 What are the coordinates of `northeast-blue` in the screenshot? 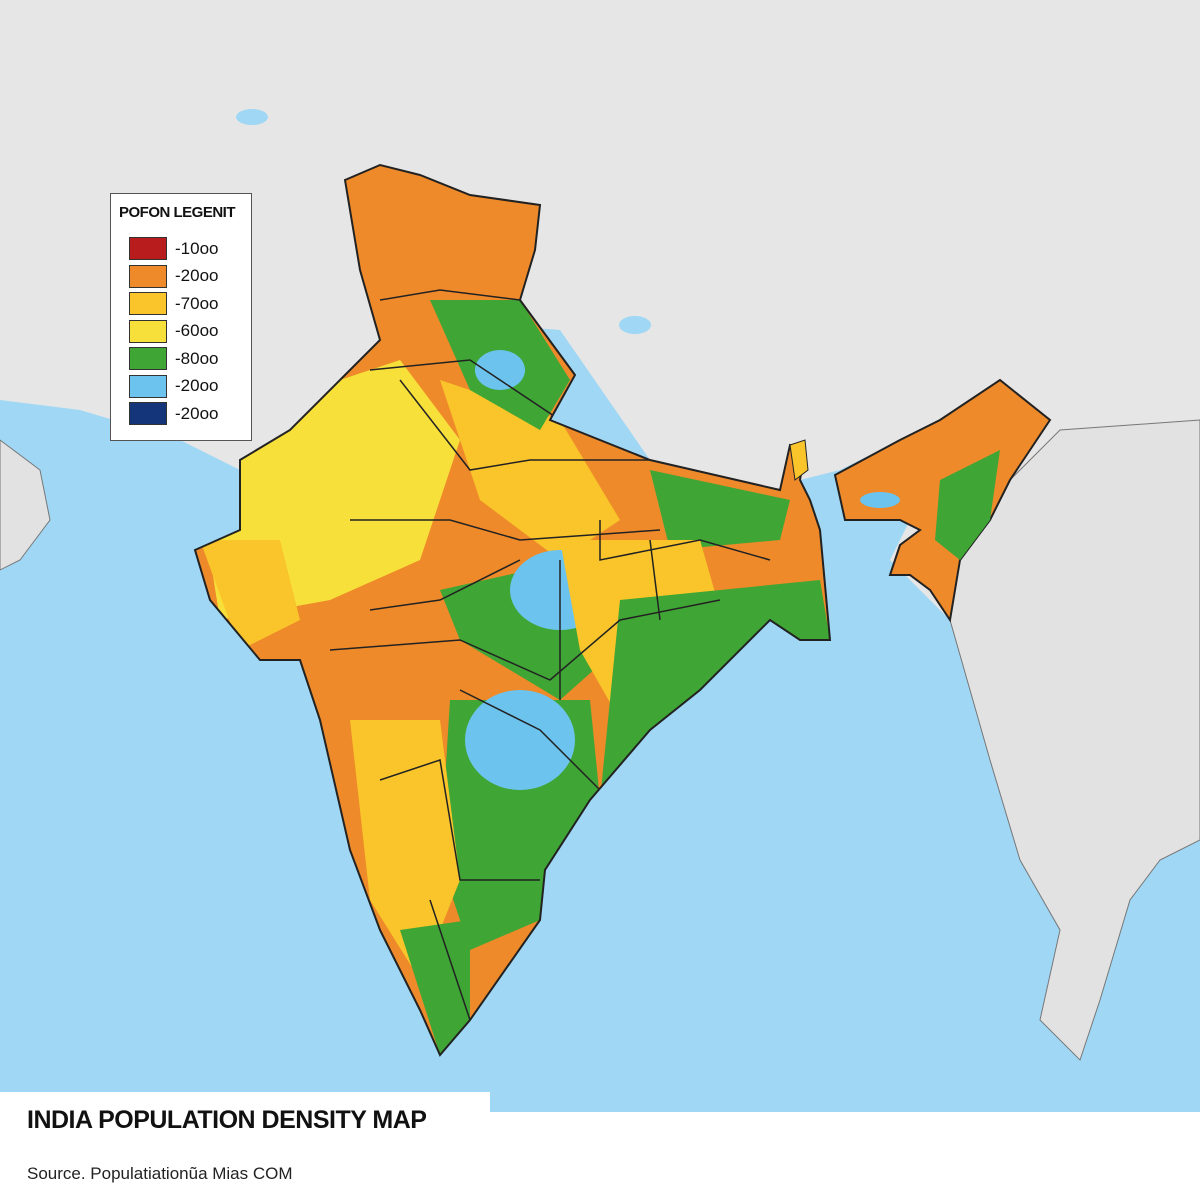 It's located at (880, 500).